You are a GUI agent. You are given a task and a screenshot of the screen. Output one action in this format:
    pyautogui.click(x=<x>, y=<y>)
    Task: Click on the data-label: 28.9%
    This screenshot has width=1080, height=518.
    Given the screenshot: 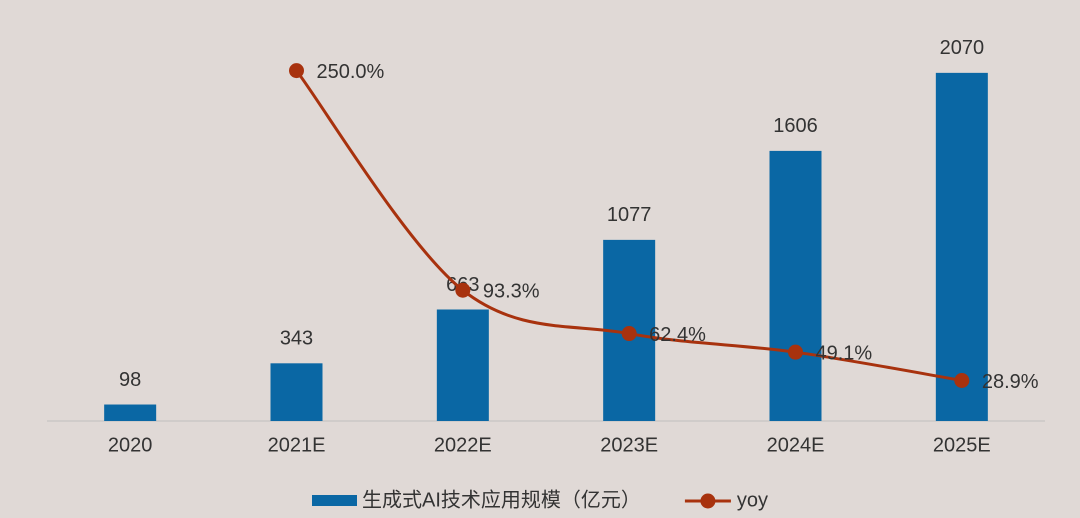 What is the action you would take?
    pyautogui.click(x=1010, y=382)
    